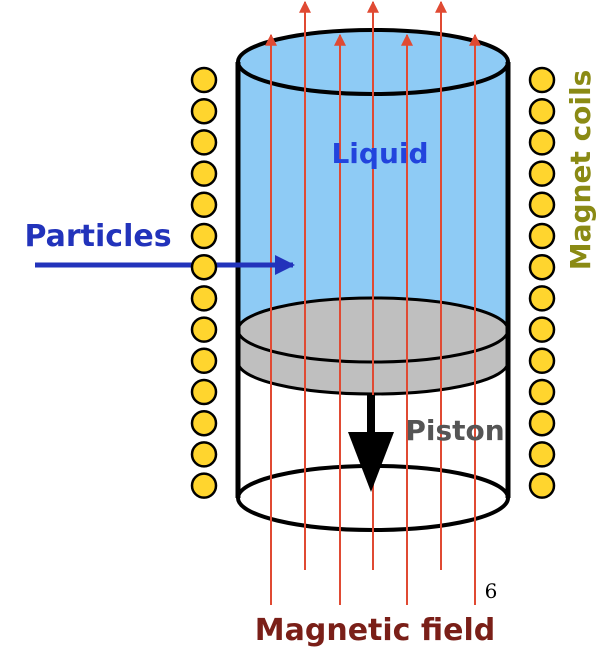 The height and width of the screenshot is (665, 611). I want to click on piston-label: Piston, so click(454, 430).